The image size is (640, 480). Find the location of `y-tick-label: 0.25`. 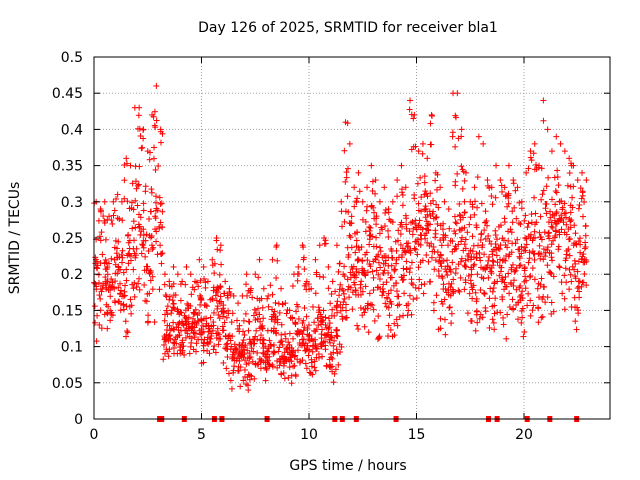

y-tick-label: 0.25 is located at coordinates (67, 239).